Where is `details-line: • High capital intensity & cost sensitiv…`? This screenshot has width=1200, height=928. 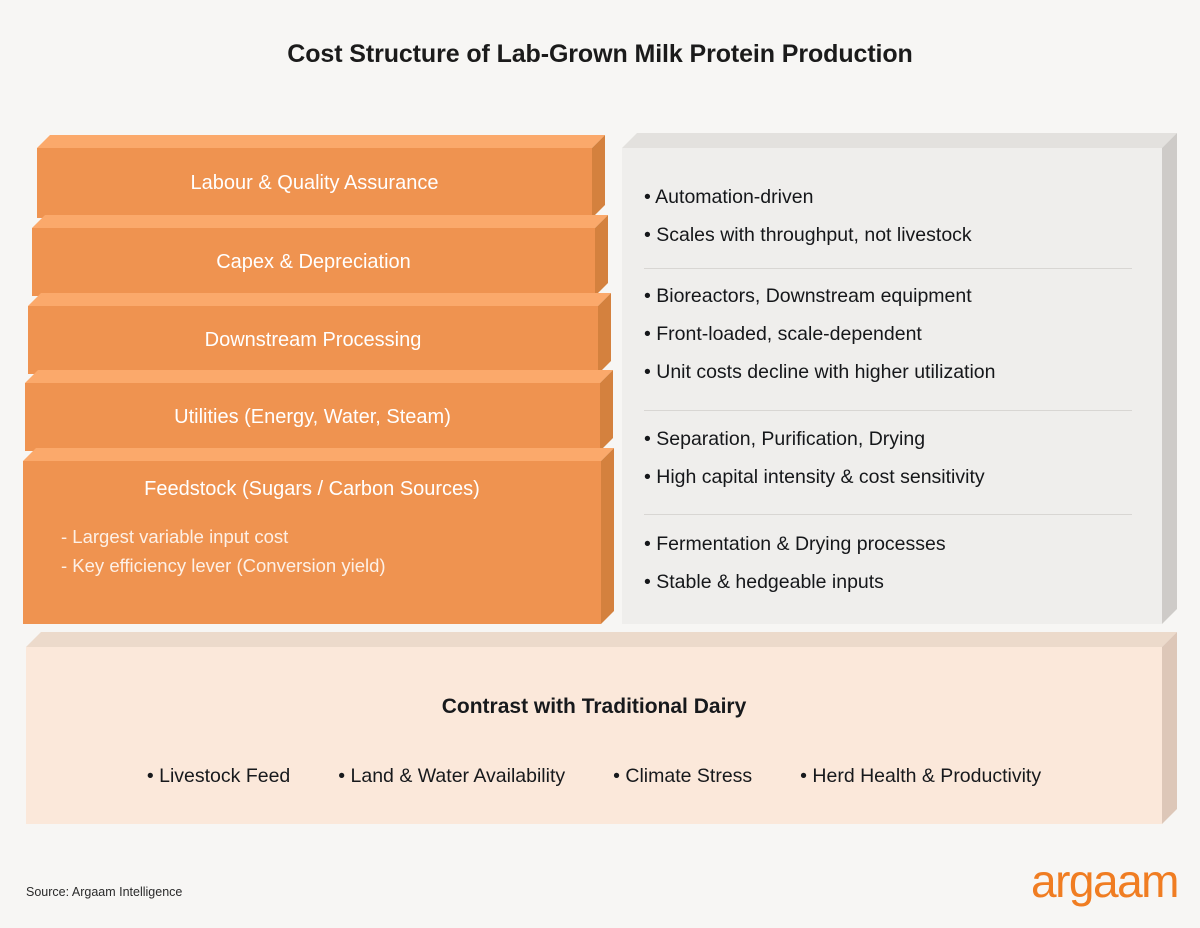 details-line: • High capital intensity & cost sensitiv… is located at coordinates (814, 477).